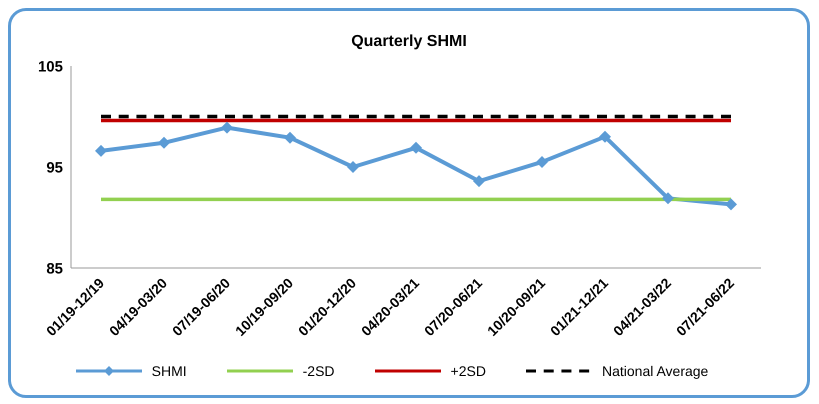  Describe the element at coordinates (54, 269) in the screenshot. I see `y-tick-label: 85` at that location.